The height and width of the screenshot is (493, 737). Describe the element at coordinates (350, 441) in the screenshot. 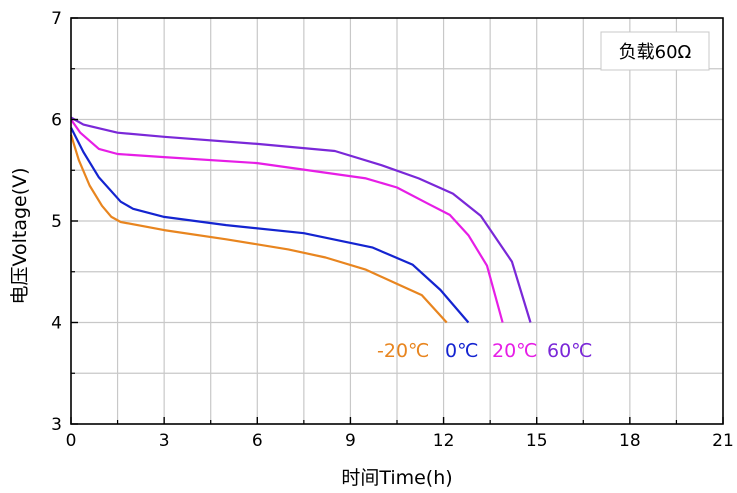

I see `x-tick-label: 9` at that location.